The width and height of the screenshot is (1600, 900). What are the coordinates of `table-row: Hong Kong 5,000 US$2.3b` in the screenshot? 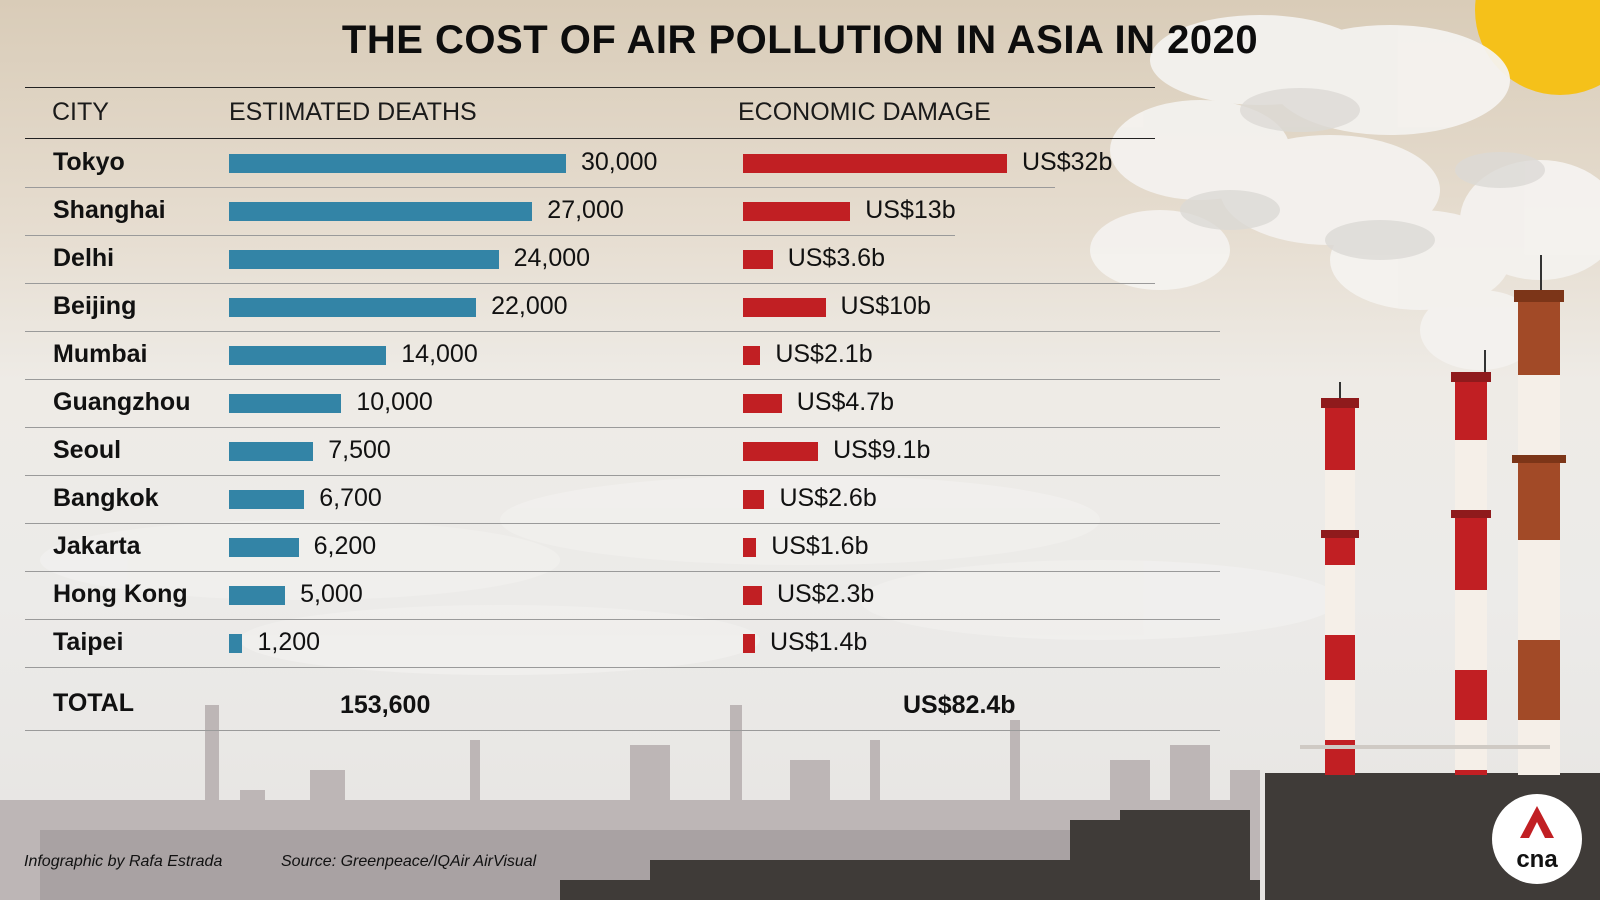 It's located at (622, 596).